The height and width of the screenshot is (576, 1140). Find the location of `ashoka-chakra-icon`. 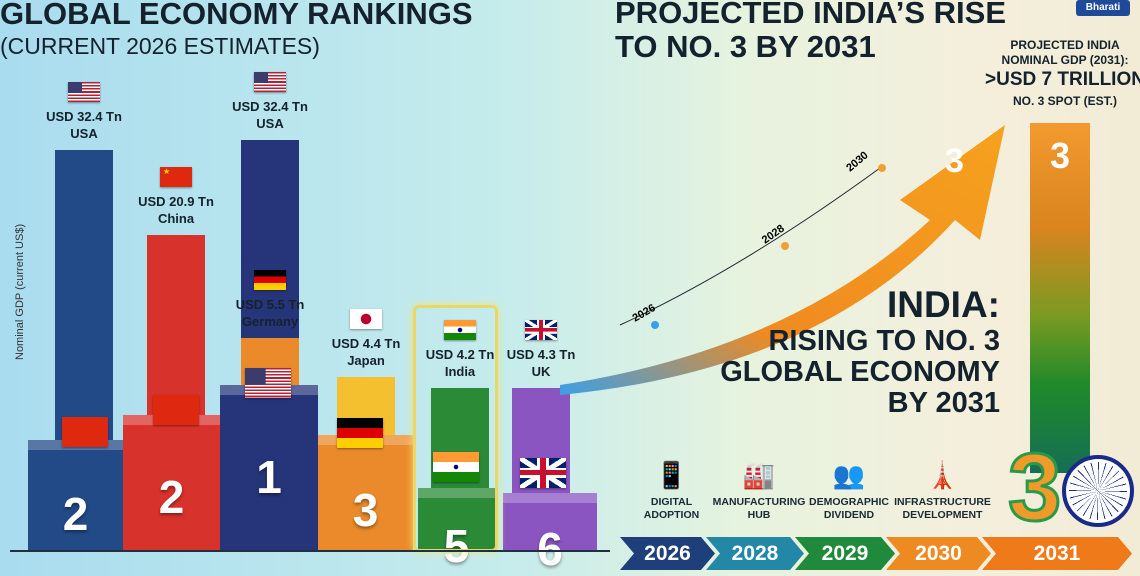

ashoka-chakra-icon is located at coordinates (1098, 491).